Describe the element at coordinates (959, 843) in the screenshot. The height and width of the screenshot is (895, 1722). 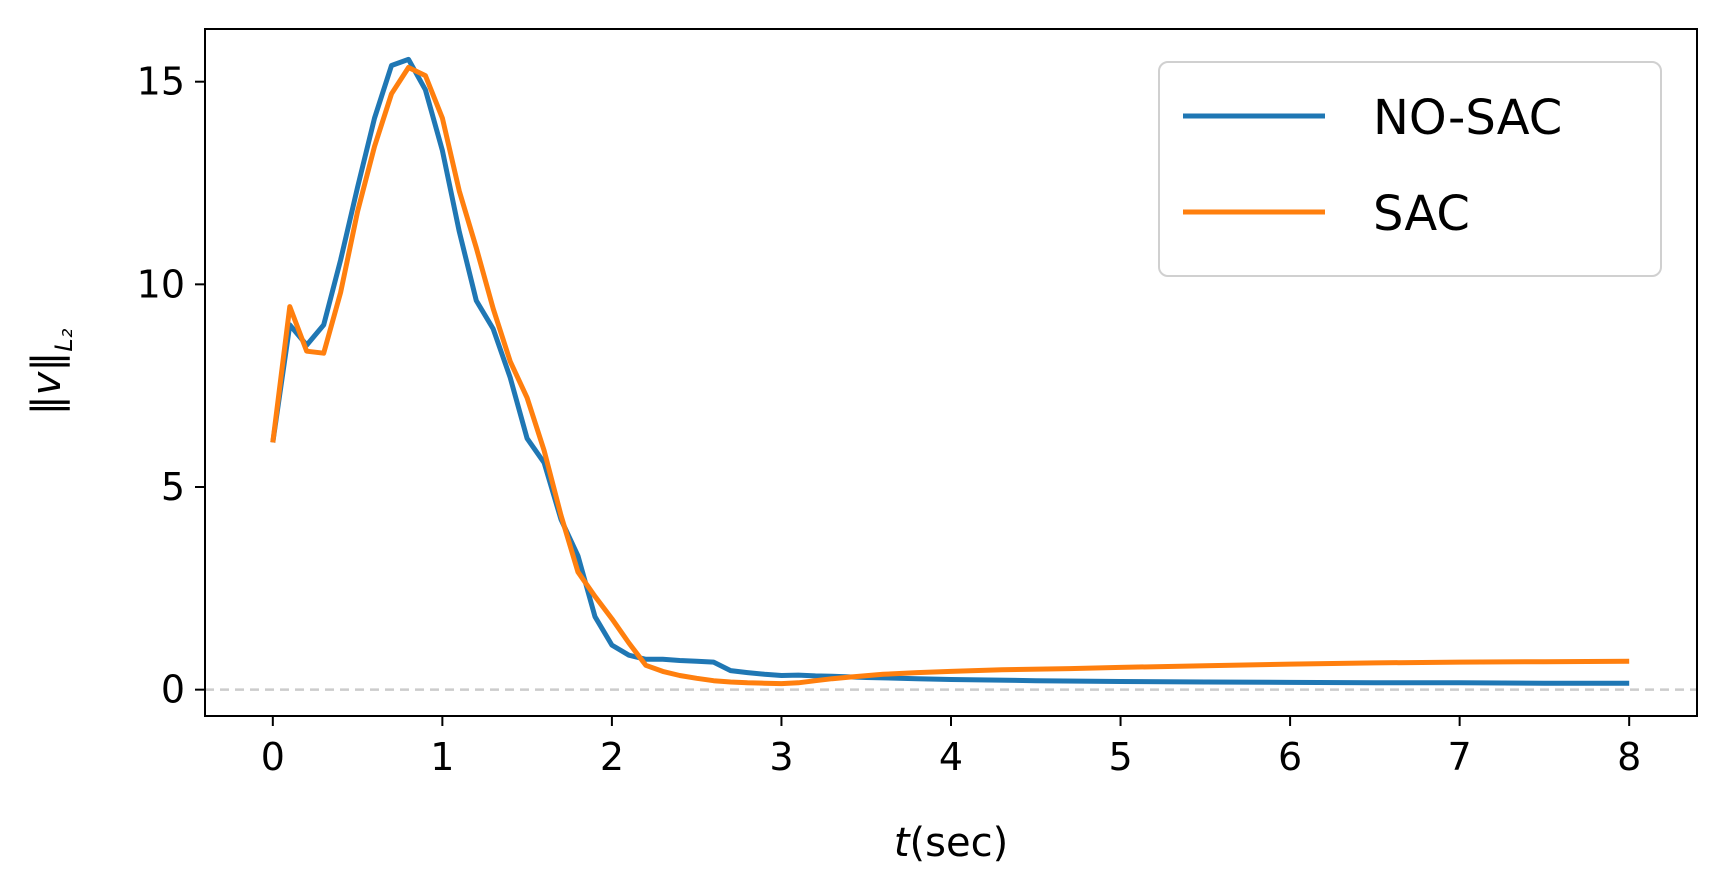
I see `x-axis-label-rest: (sec)` at that location.